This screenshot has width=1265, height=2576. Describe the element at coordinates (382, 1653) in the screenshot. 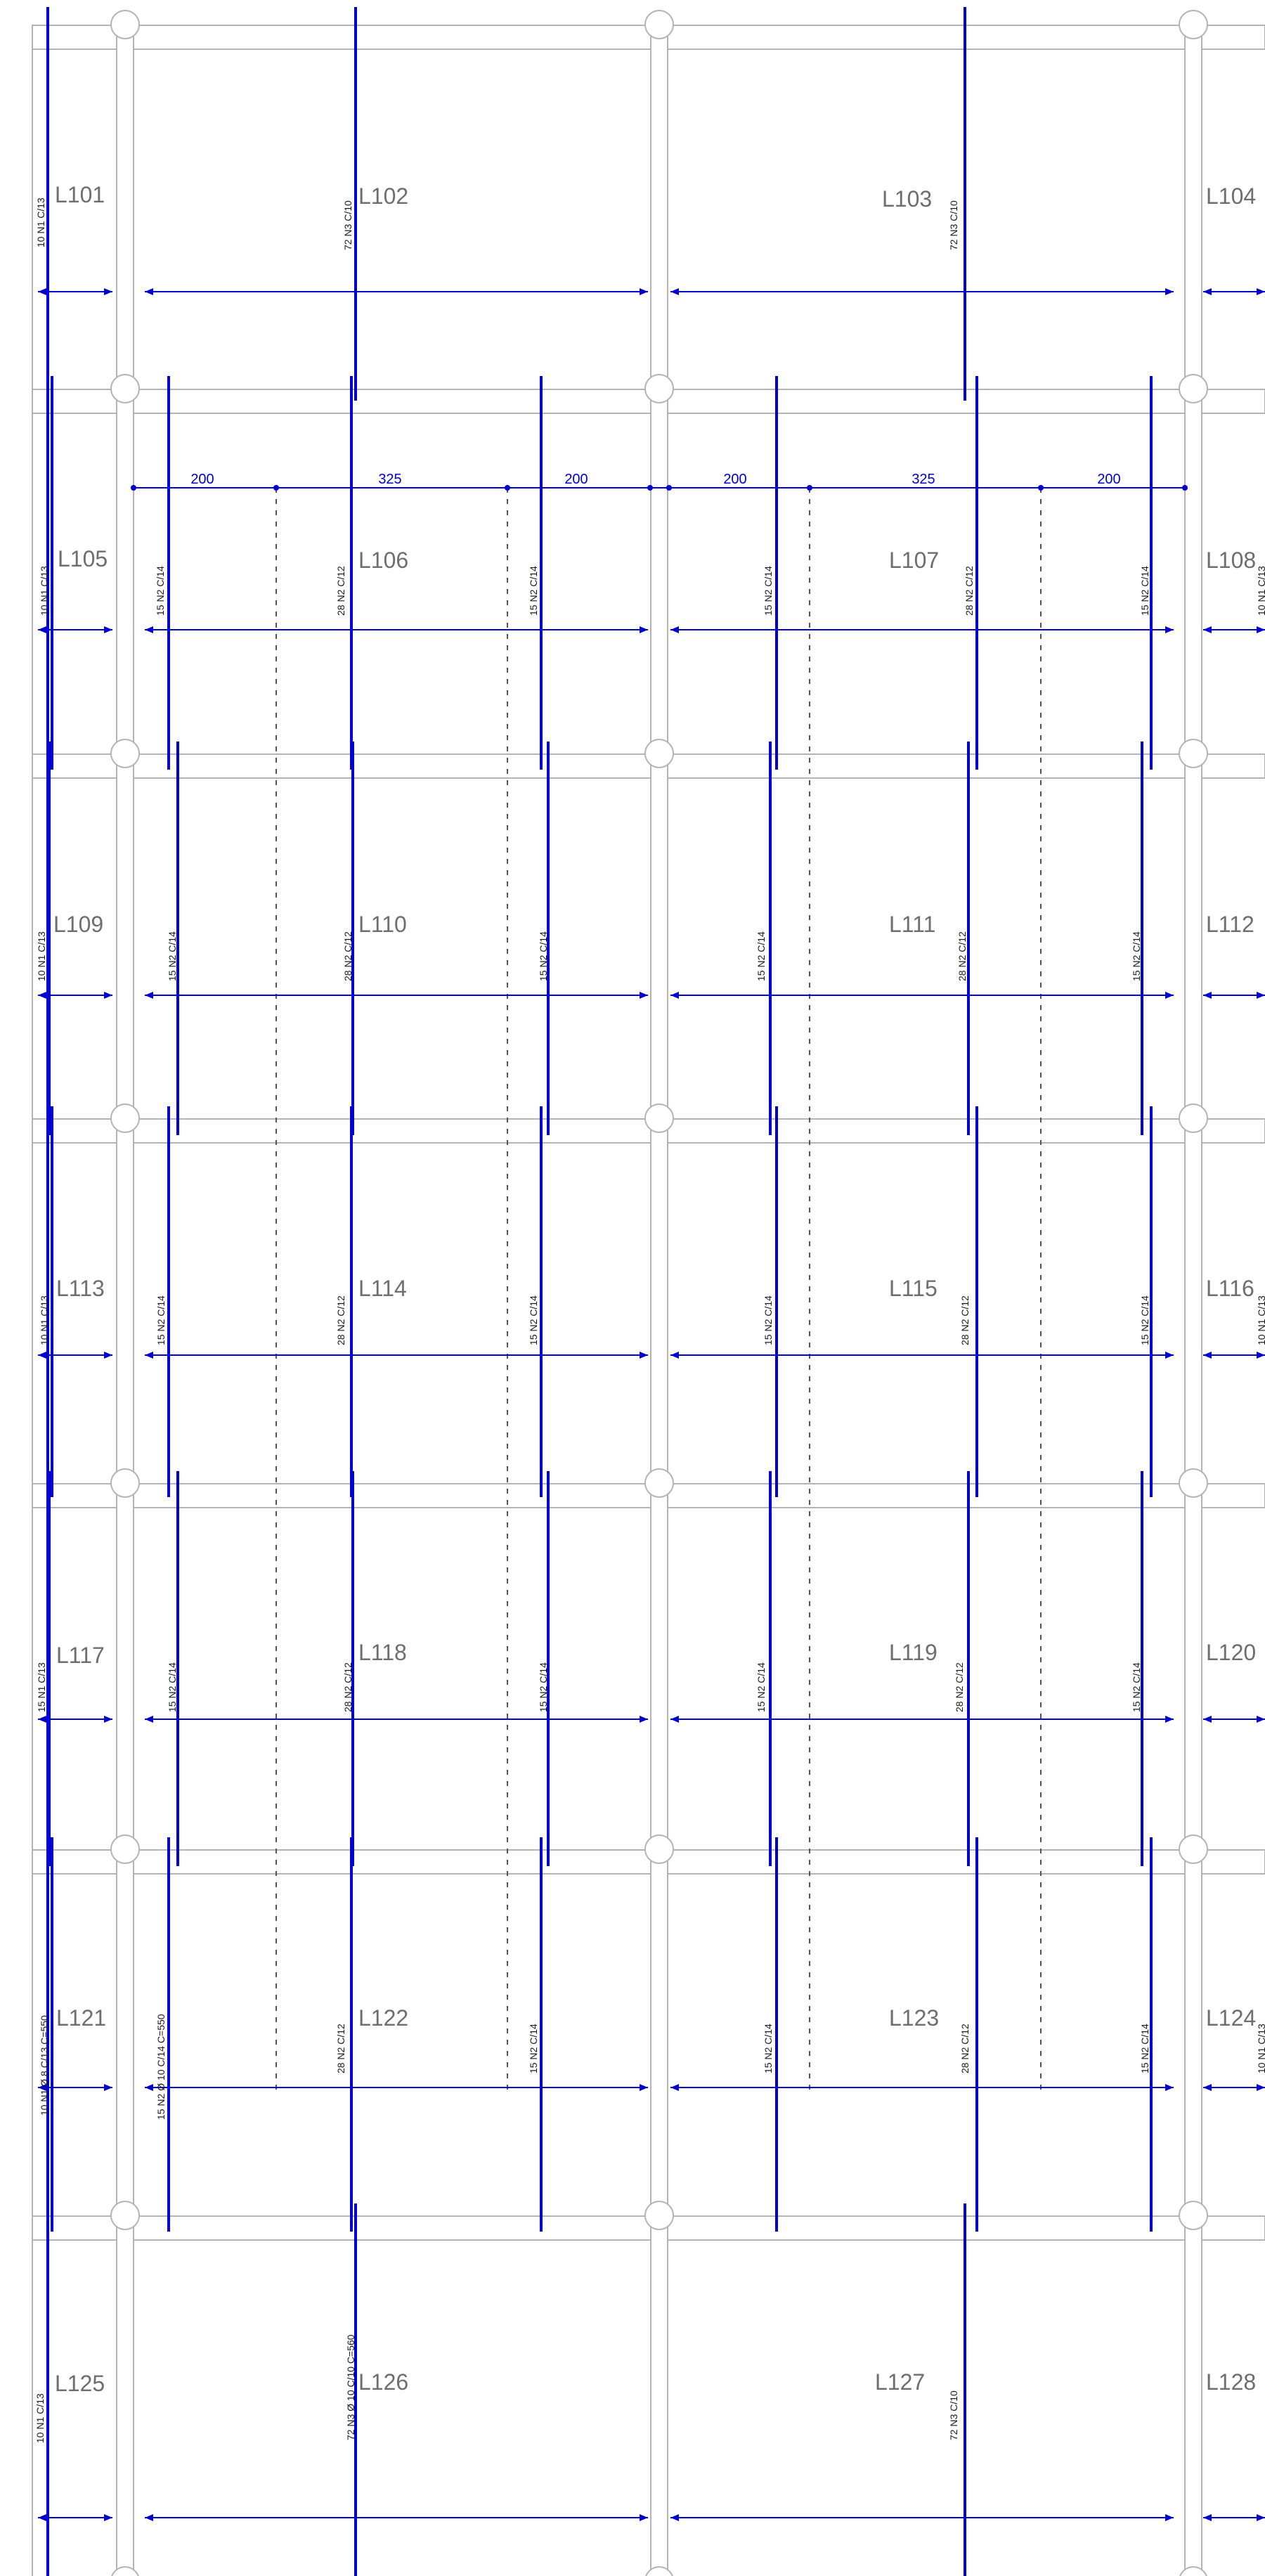

I see `slab-label-L118: L118` at that location.